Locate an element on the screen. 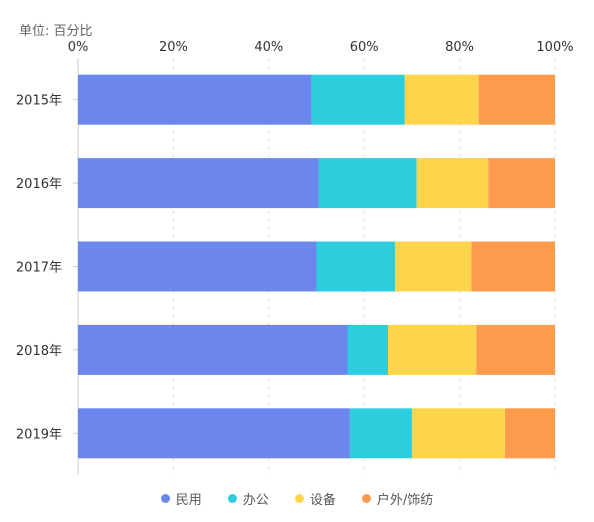 The width and height of the screenshot is (594, 522). legend-item-3: 设备 is located at coordinates (315, 498).